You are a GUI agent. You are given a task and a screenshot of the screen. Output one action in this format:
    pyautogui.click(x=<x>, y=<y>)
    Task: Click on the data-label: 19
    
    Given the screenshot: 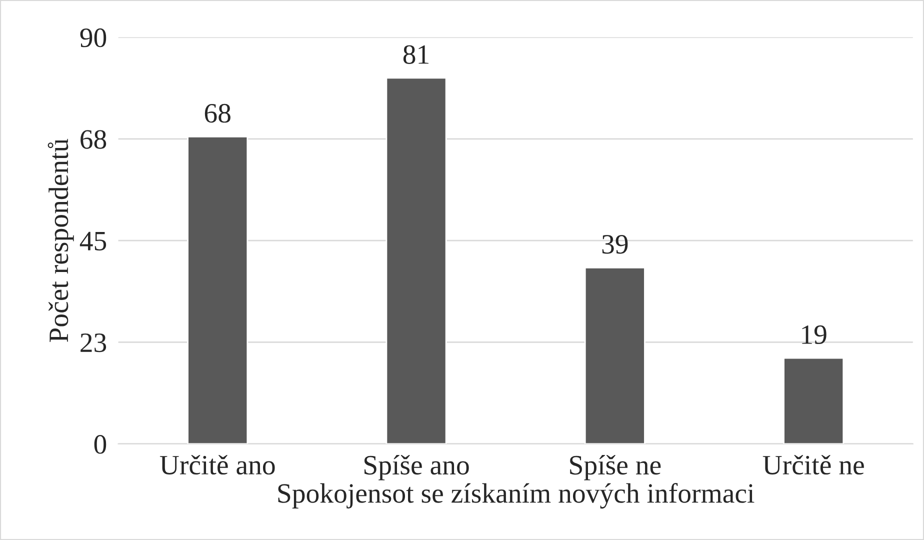 What is the action you would take?
    pyautogui.click(x=814, y=334)
    